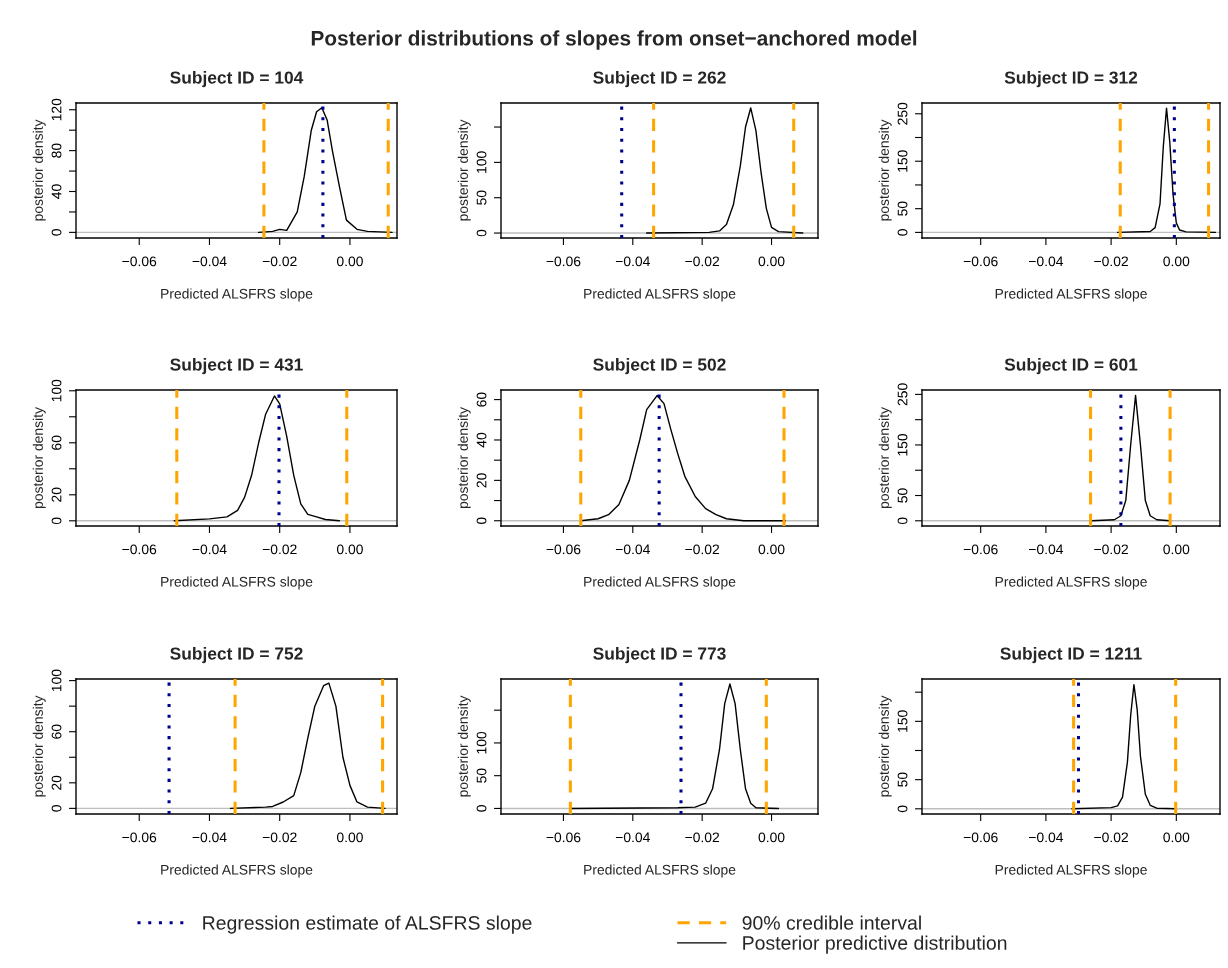 Image resolution: width=1228 pixels, height=968 pixels. I want to click on y-tick-label: 80, so click(56, 150).